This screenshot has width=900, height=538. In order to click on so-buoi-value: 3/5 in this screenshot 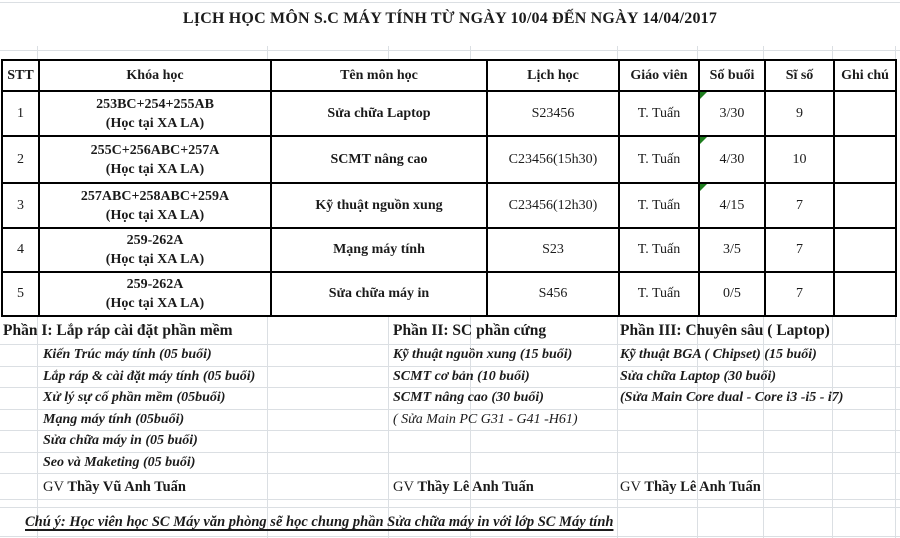, I will do `click(732, 249)`.